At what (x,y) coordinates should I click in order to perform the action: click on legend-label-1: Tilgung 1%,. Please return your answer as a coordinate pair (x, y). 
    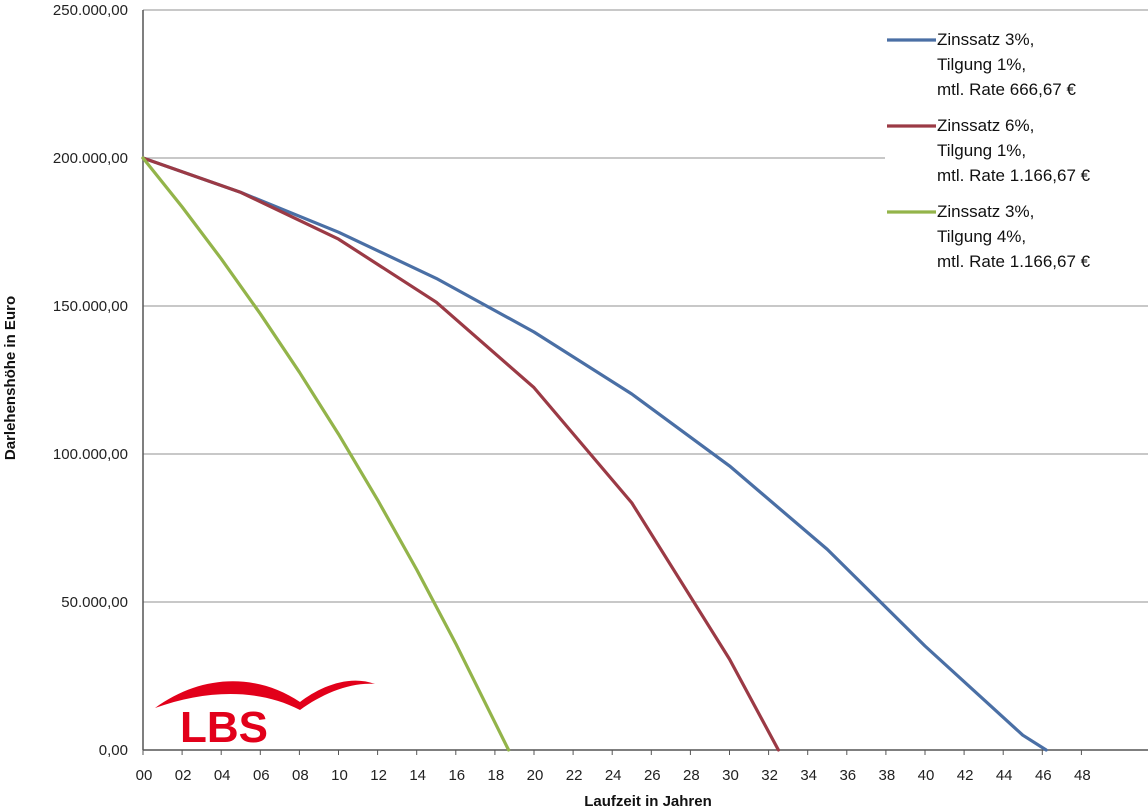
    Looking at the image, I should click on (981, 64).